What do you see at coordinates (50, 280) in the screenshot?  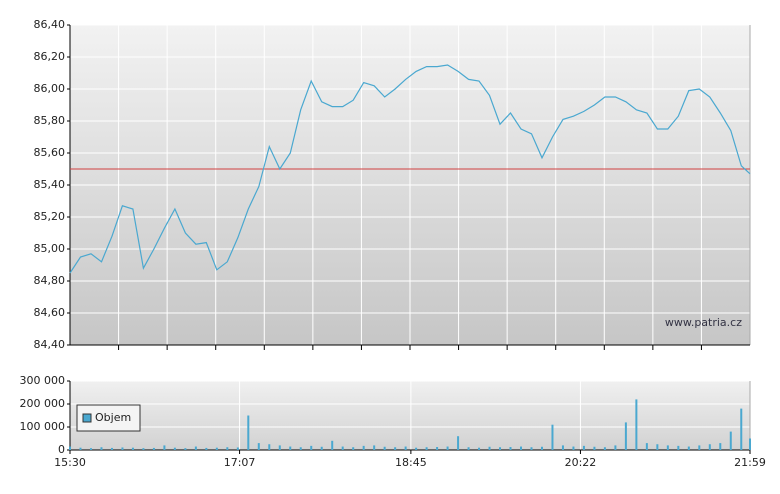 I see `y-tick-label: 84,80` at bounding box center [50, 280].